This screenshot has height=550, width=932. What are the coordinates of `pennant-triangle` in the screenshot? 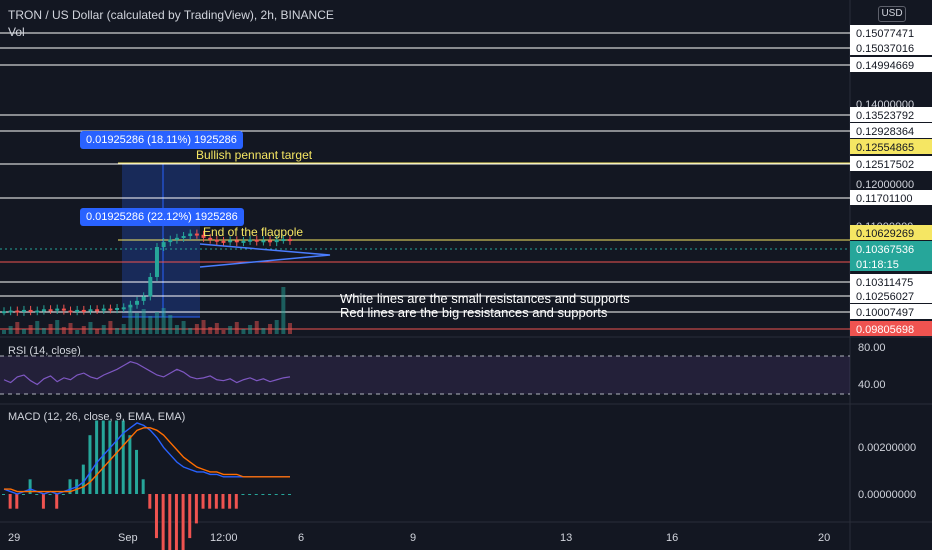 It's located at (265, 255).